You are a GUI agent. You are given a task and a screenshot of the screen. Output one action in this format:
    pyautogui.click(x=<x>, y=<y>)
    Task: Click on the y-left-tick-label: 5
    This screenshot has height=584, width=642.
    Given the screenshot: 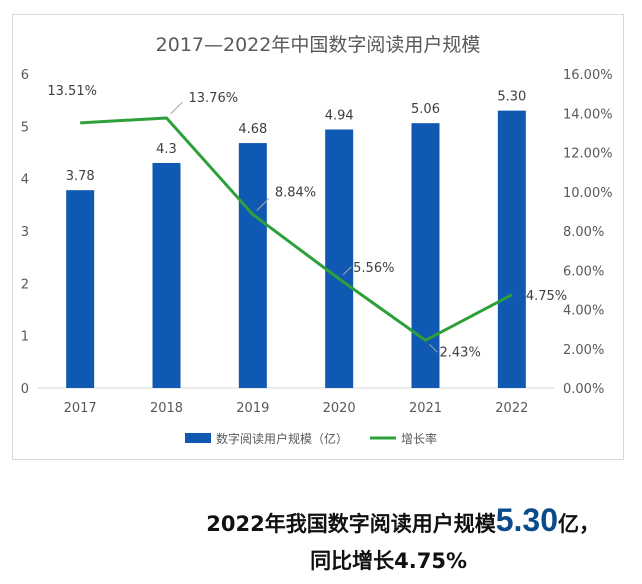 What is the action you would take?
    pyautogui.click(x=25, y=127)
    